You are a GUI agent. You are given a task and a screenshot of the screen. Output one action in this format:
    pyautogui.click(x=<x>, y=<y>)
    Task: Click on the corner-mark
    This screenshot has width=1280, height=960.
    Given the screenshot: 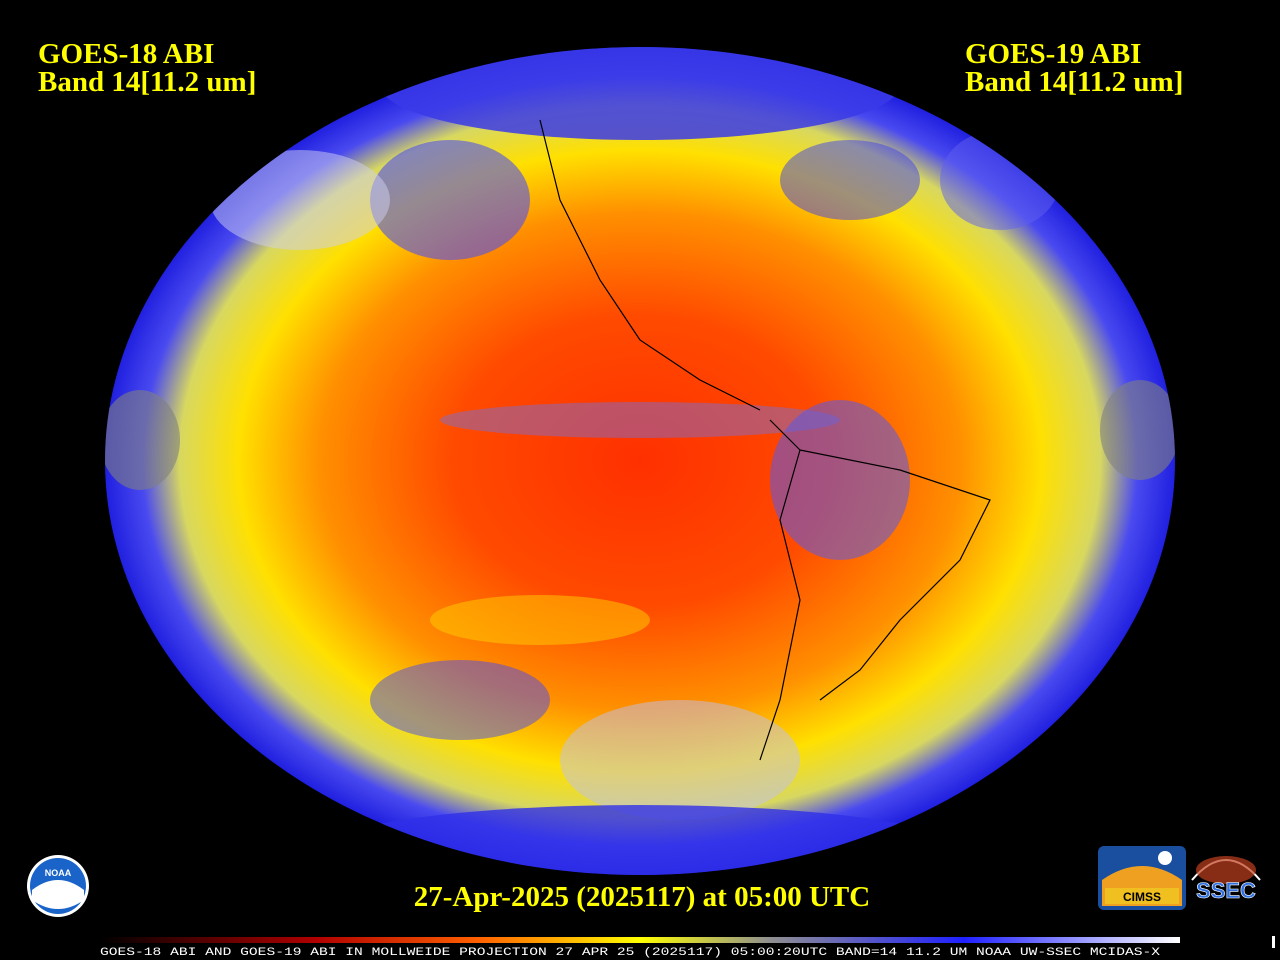 What is the action you would take?
    pyautogui.click(x=1273, y=942)
    